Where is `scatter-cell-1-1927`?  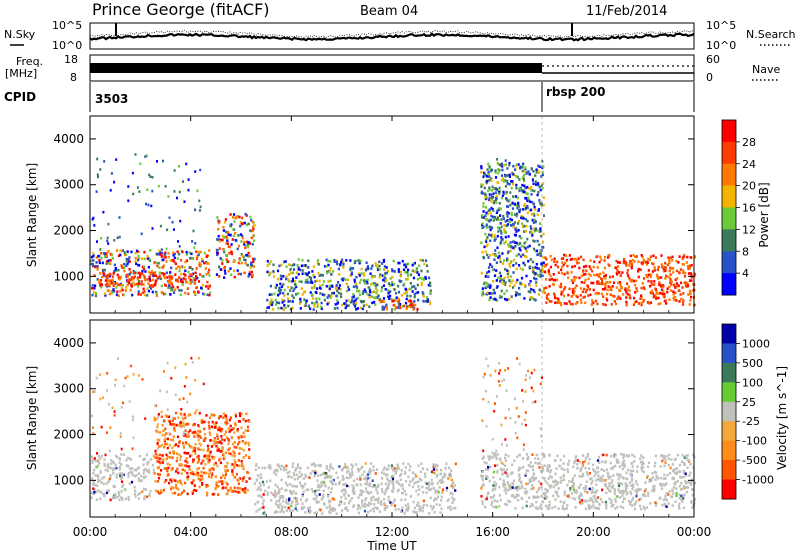 scatter-cell-1-1927 is located at coordinates (560, 477).